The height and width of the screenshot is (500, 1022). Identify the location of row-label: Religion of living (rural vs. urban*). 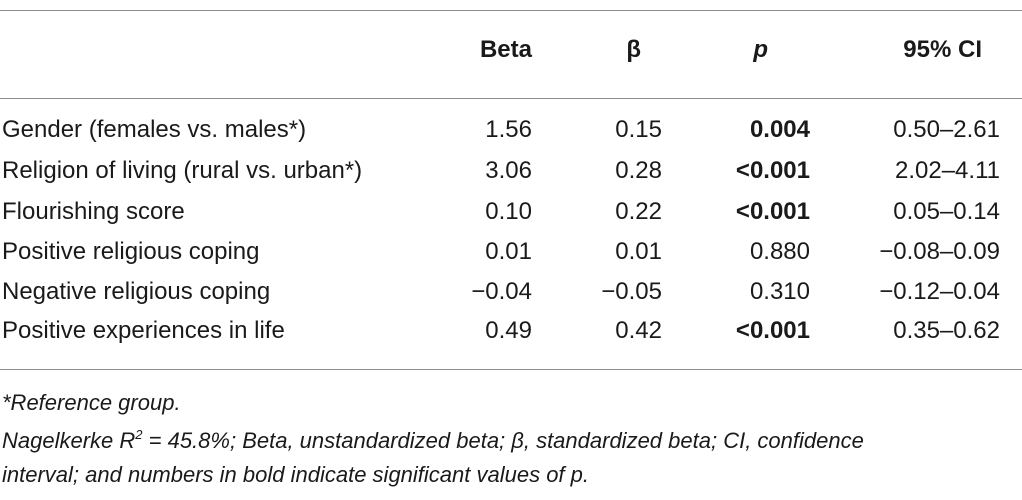
(182, 170).